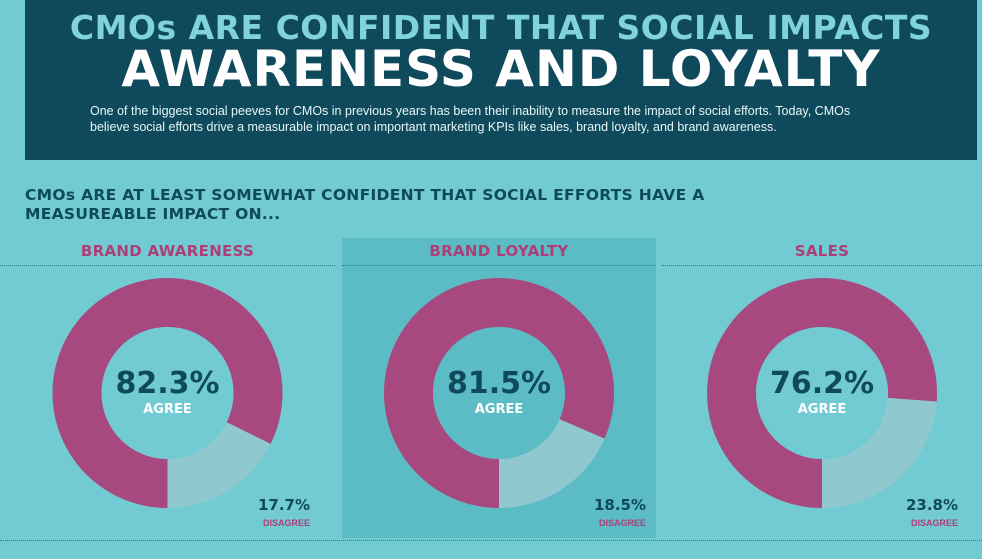  I want to click on title-line-1: CMOs ARE CONFIDENT THAT SOCIAL IMPACTS, so click(501, 27).